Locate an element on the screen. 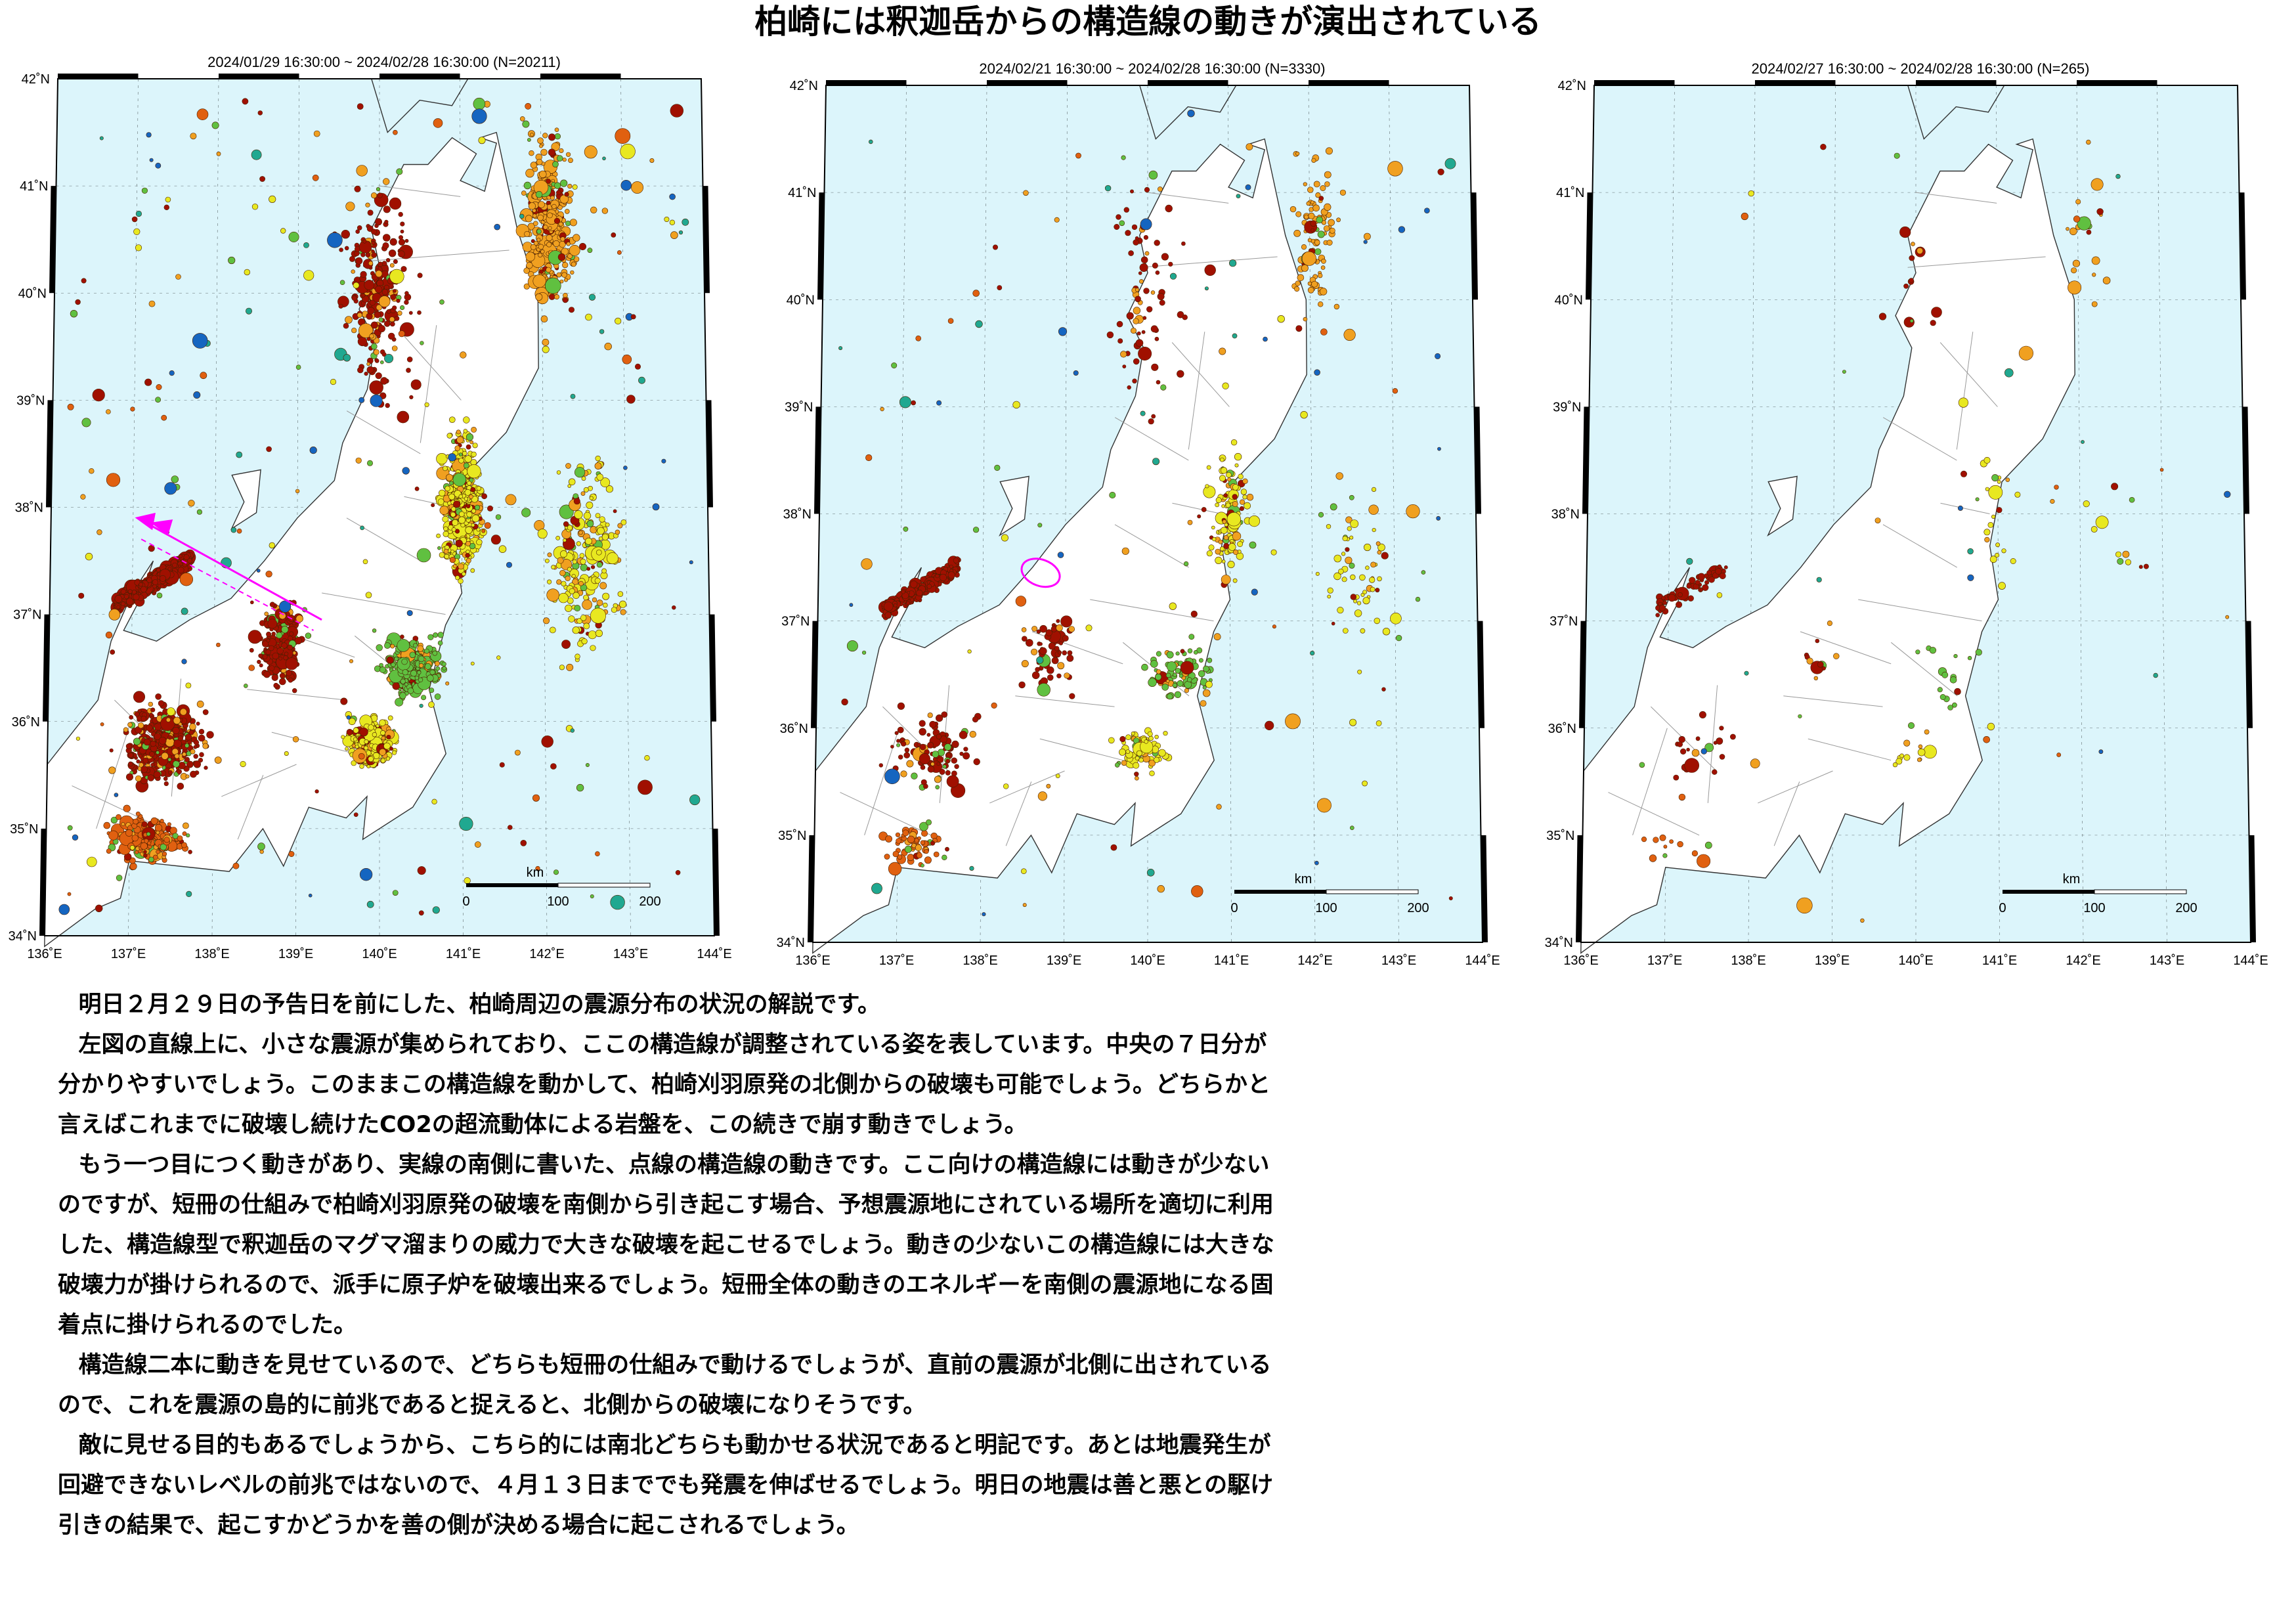  page-title: 柏崎には釈迦岳からの構造線の動きが演出されている is located at coordinates (1148, 22).